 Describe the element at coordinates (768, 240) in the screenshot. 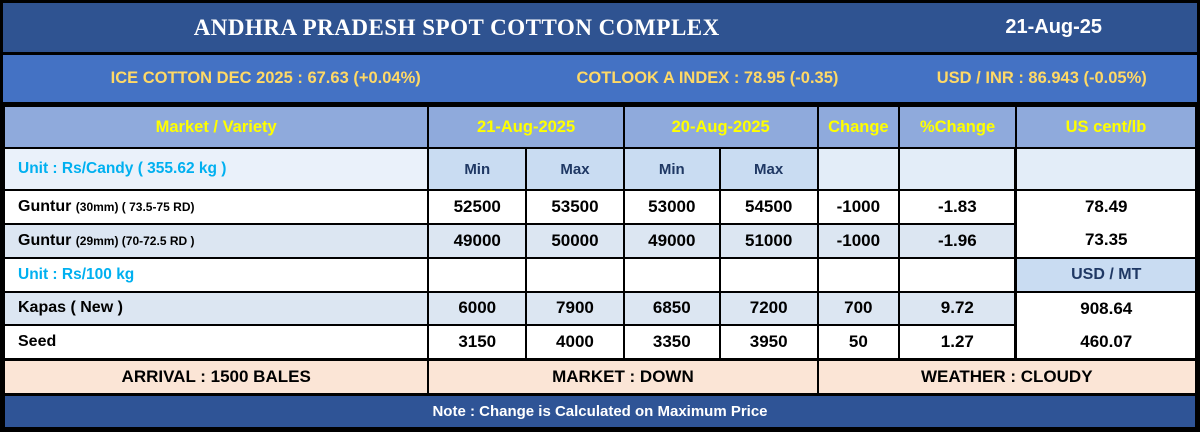

I see `d2-max: 51000` at that location.